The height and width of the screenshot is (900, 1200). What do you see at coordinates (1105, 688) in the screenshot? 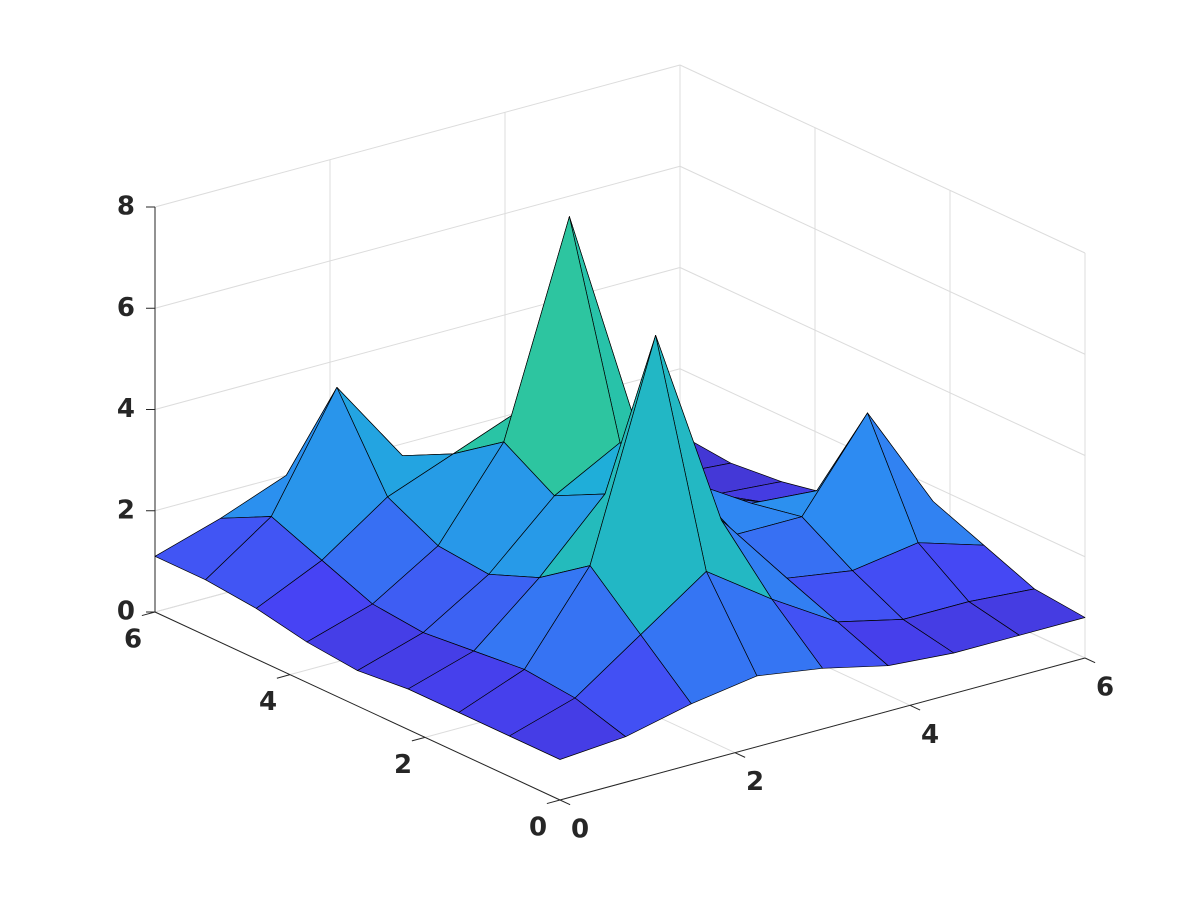
I see `x-tick-label: 6` at bounding box center [1105, 688].